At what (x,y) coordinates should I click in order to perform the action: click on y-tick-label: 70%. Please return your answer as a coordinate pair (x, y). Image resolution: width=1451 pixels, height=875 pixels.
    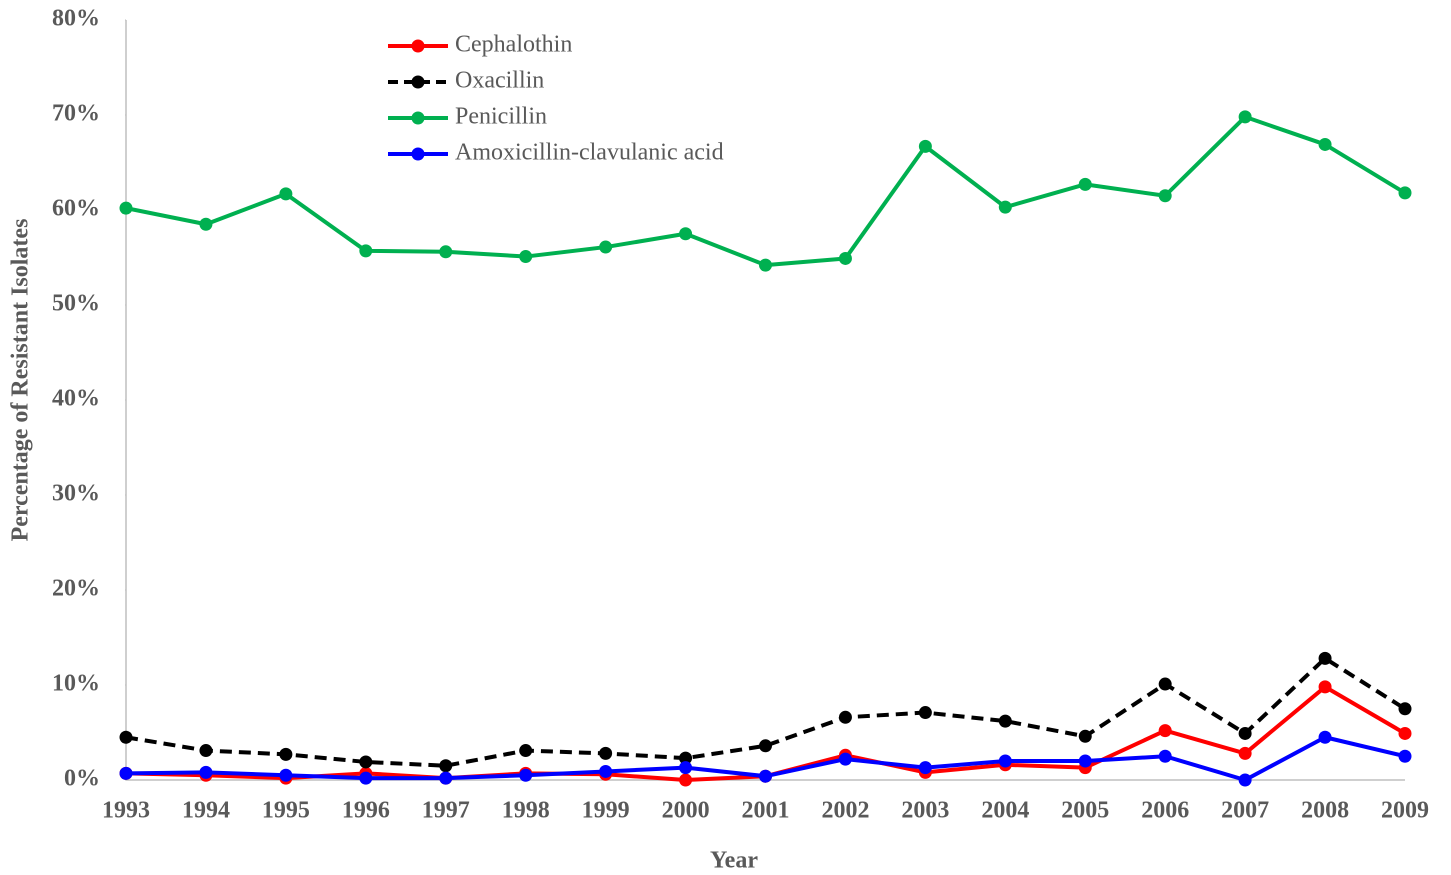
    Looking at the image, I should click on (76, 114).